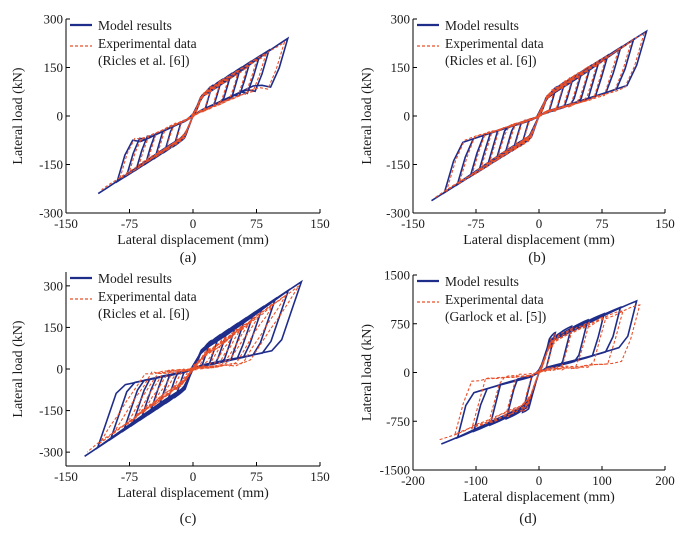 The width and height of the screenshot is (691, 539). I want to click on y-tick-label: 750, so click(401, 323).